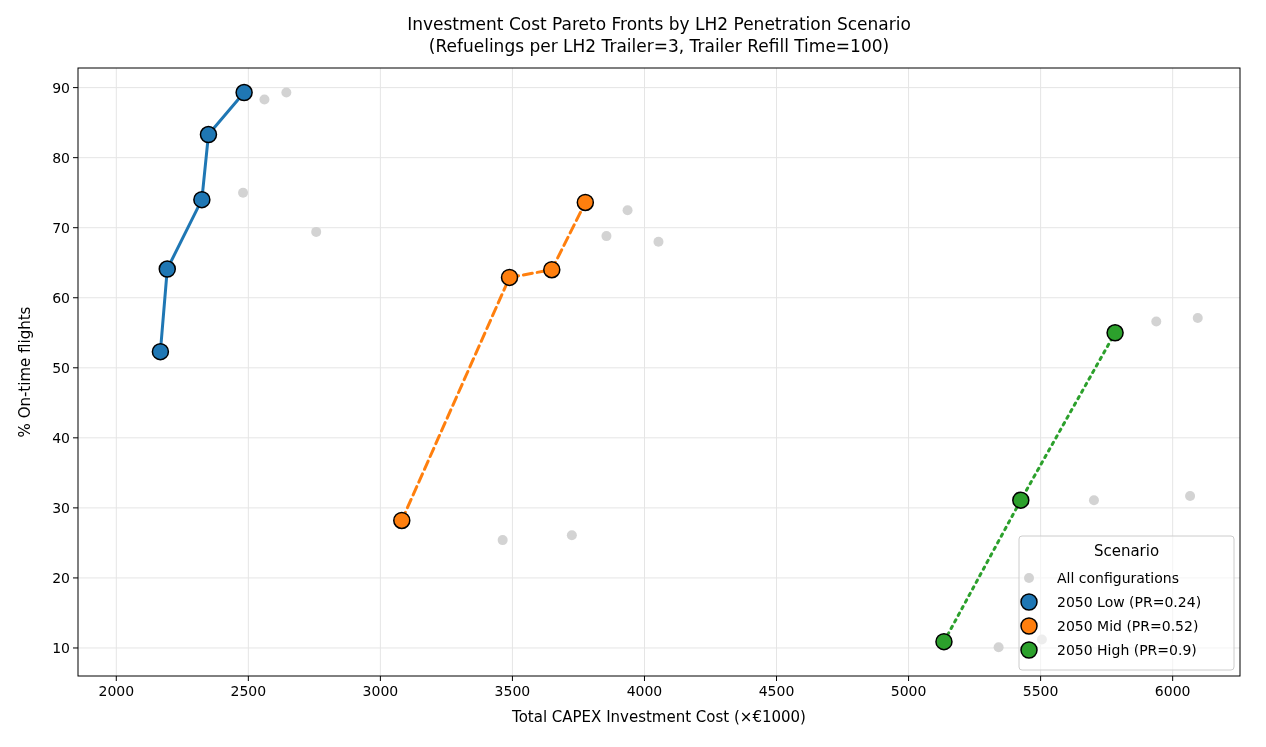 Image resolution: width=1266 pixels, height=747 pixels. I want to click on x-tick-label: 3500, so click(512, 691).